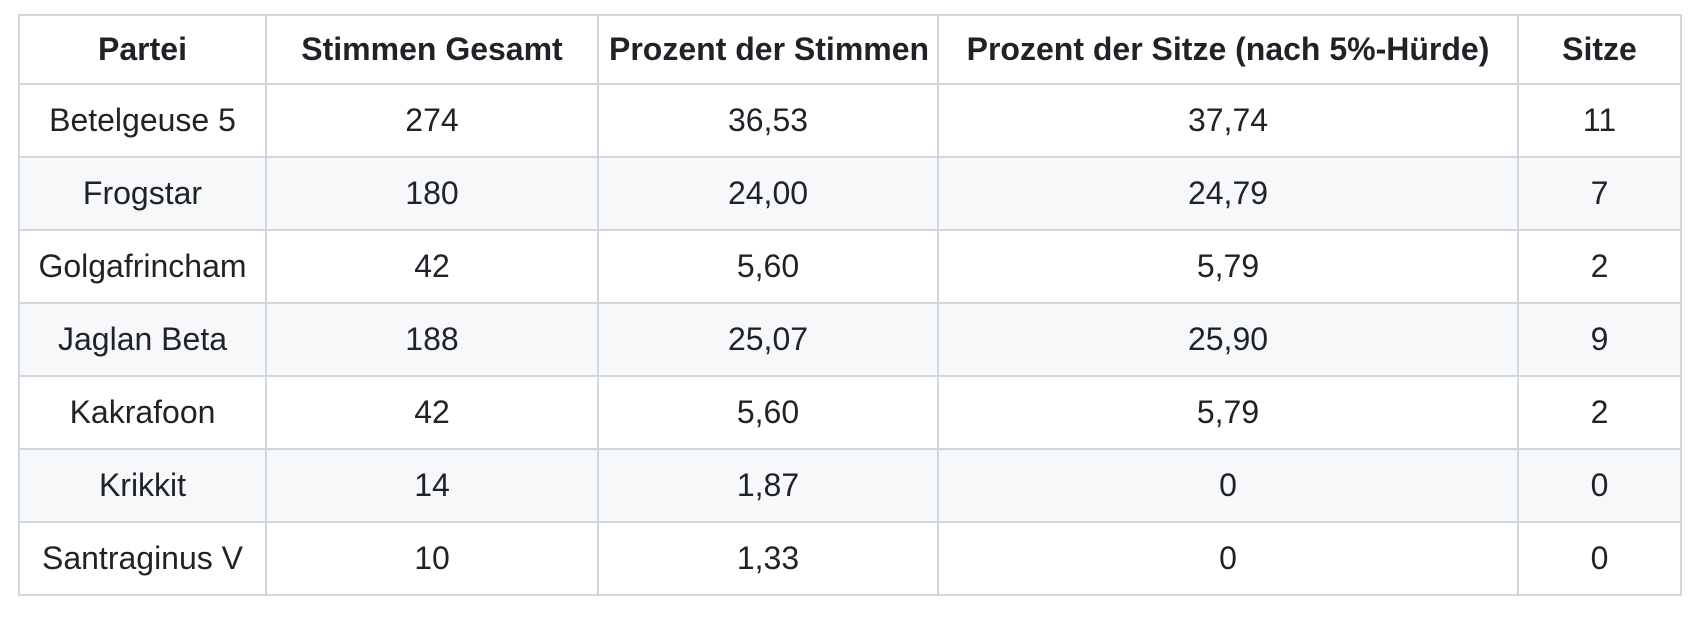 The width and height of the screenshot is (1698, 618). What do you see at coordinates (142, 120) in the screenshot?
I see `cell-partei: Betelgeuse 5` at bounding box center [142, 120].